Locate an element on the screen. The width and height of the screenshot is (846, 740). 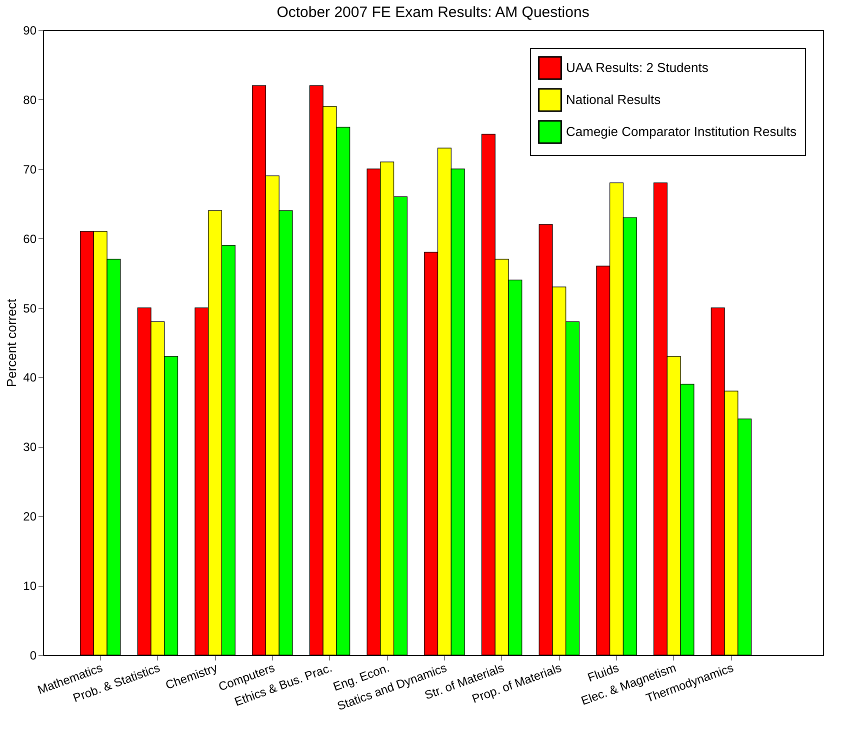
y-tick-label: 10 is located at coordinates (30, 586).